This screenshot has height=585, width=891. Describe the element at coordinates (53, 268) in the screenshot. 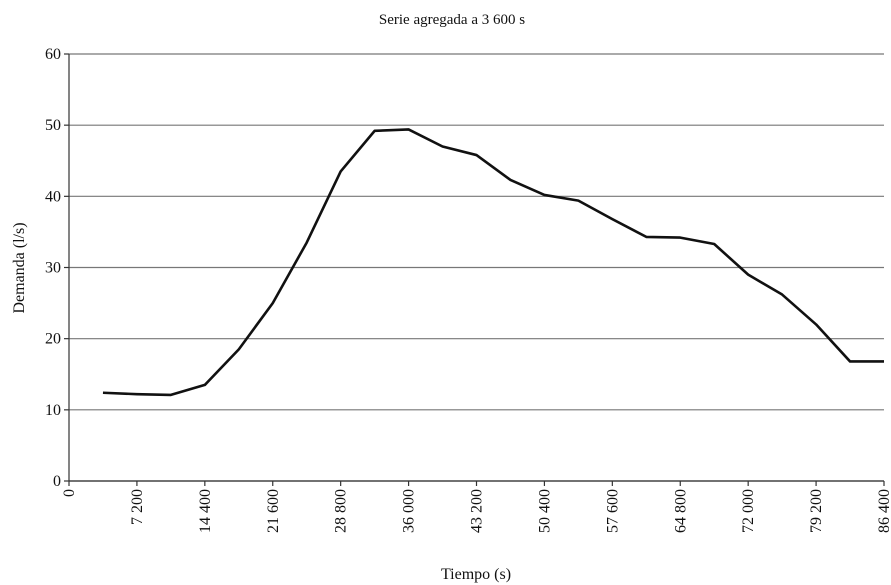

I see `y-tick-label: 30` at that location.